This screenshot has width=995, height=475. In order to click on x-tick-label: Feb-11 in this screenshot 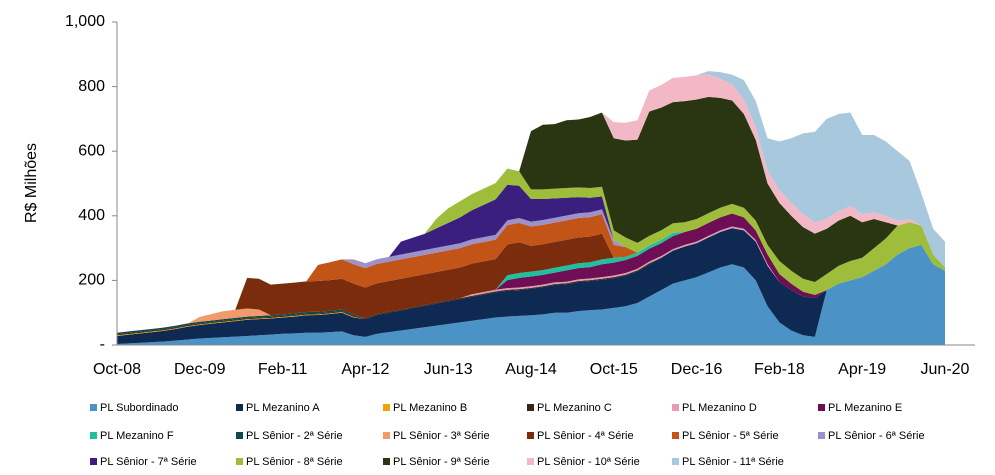, I will do `click(283, 369)`.